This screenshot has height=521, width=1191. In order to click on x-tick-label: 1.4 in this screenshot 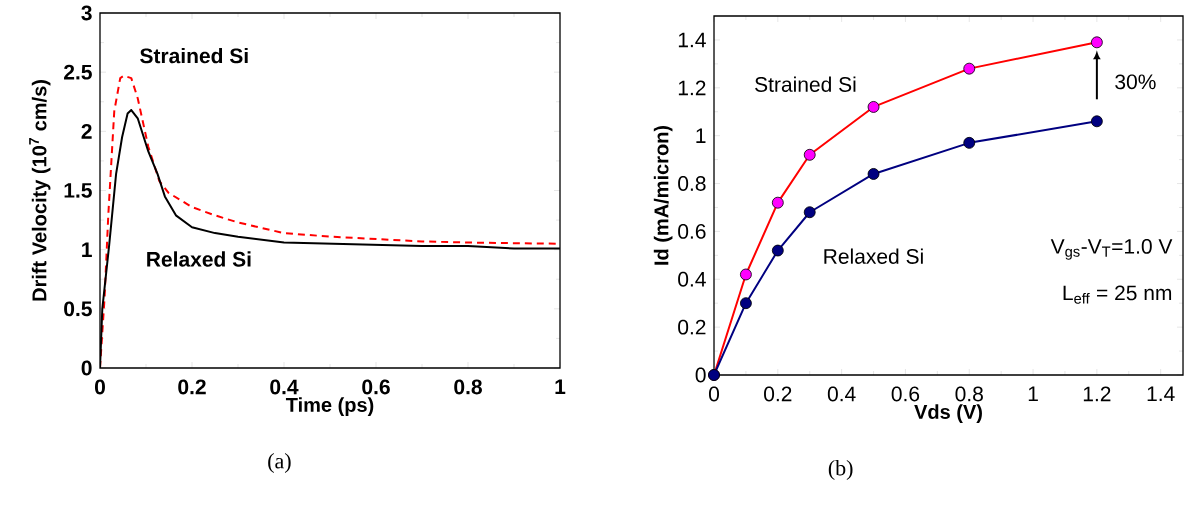, I will do `click(1161, 393)`.